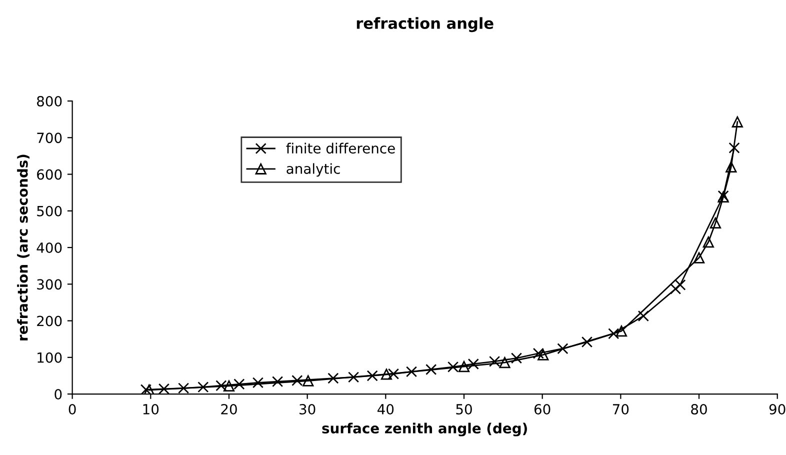 Image resolution: width=786 pixels, height=455 pixels. I want to click on x-tick-label: 60, so click(542, 409).